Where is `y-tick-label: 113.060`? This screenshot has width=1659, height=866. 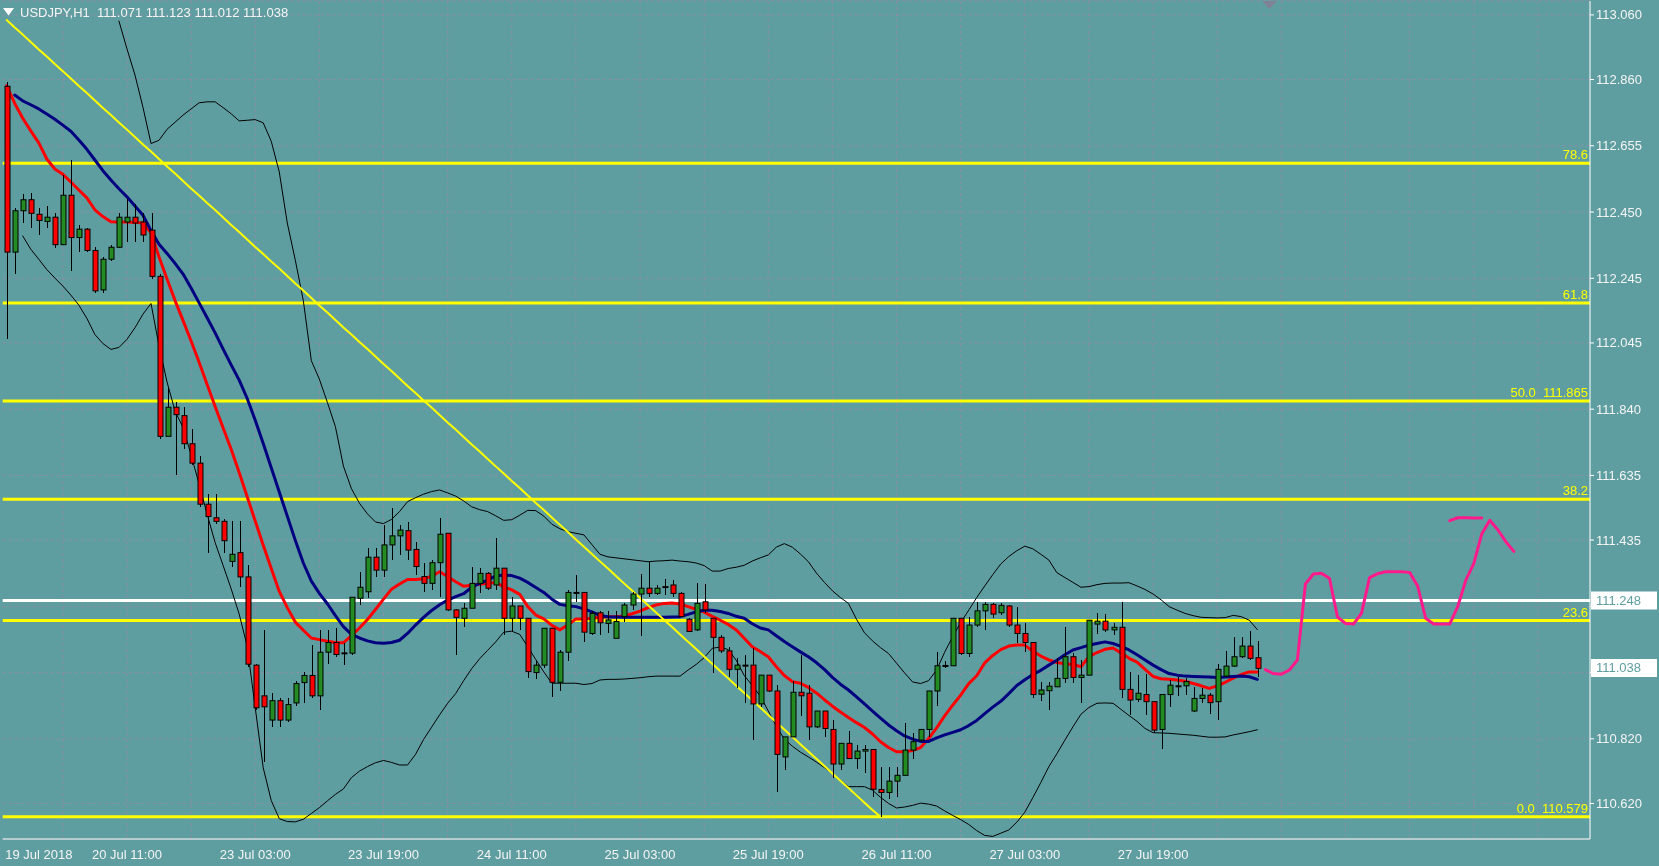
y-tick-label: 113.060 is located at coordinates (1619, 15).